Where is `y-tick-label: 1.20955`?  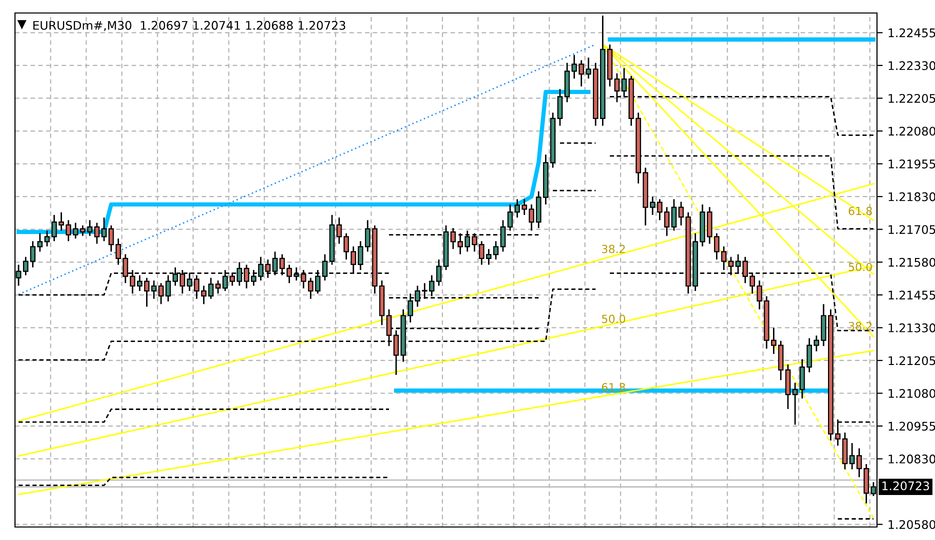 y-tick-label: 1.20955 is located at coordinates (911, 426).